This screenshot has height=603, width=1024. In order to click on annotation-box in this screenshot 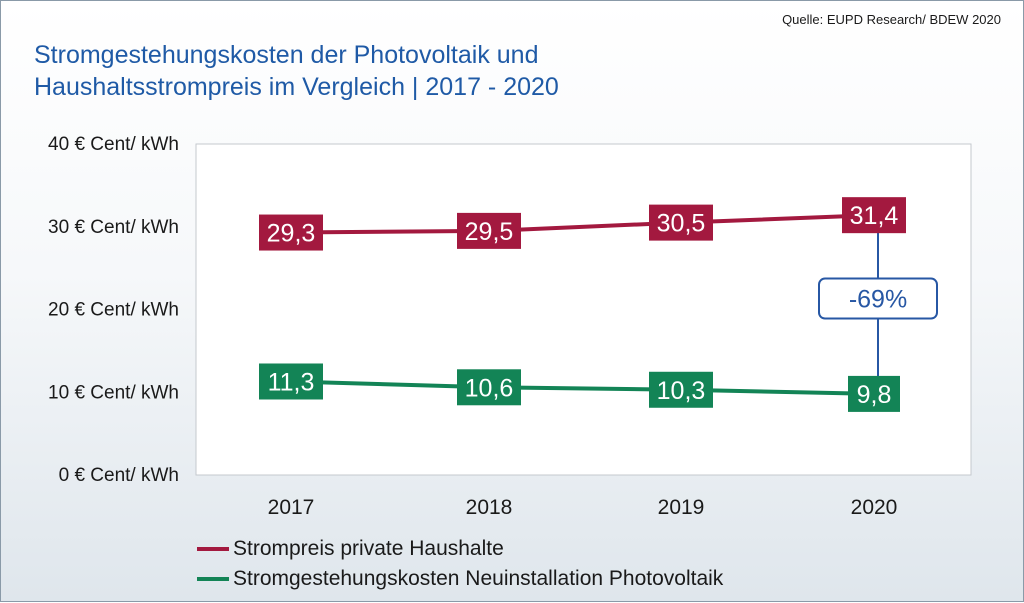, I will do `click(878, 298)`.